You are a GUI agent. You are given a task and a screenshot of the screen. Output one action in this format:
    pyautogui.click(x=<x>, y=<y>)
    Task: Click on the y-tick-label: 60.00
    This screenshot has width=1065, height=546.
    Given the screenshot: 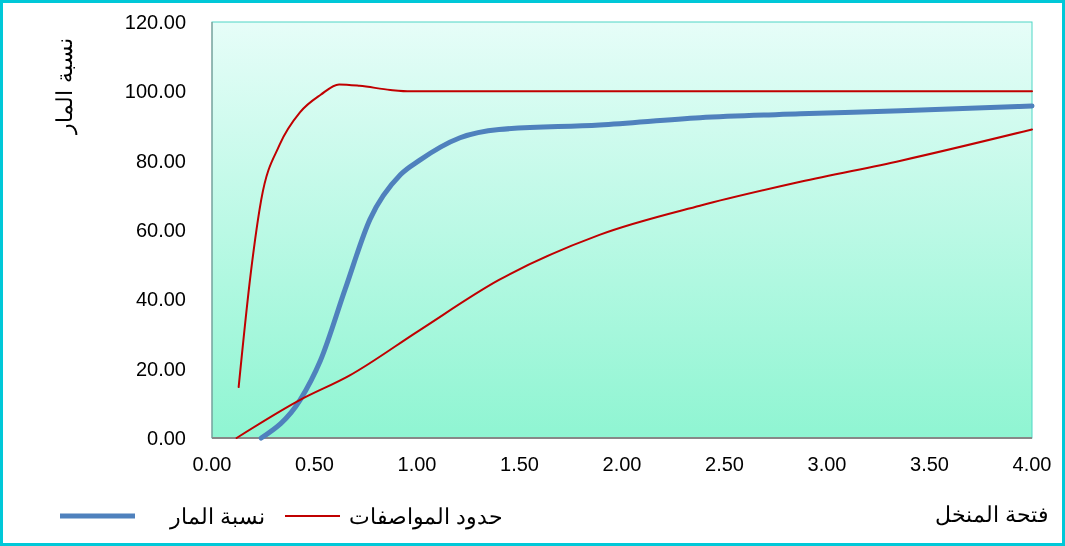 What is the action you would take?
    pyautogui.click(x=160, y=230)
    